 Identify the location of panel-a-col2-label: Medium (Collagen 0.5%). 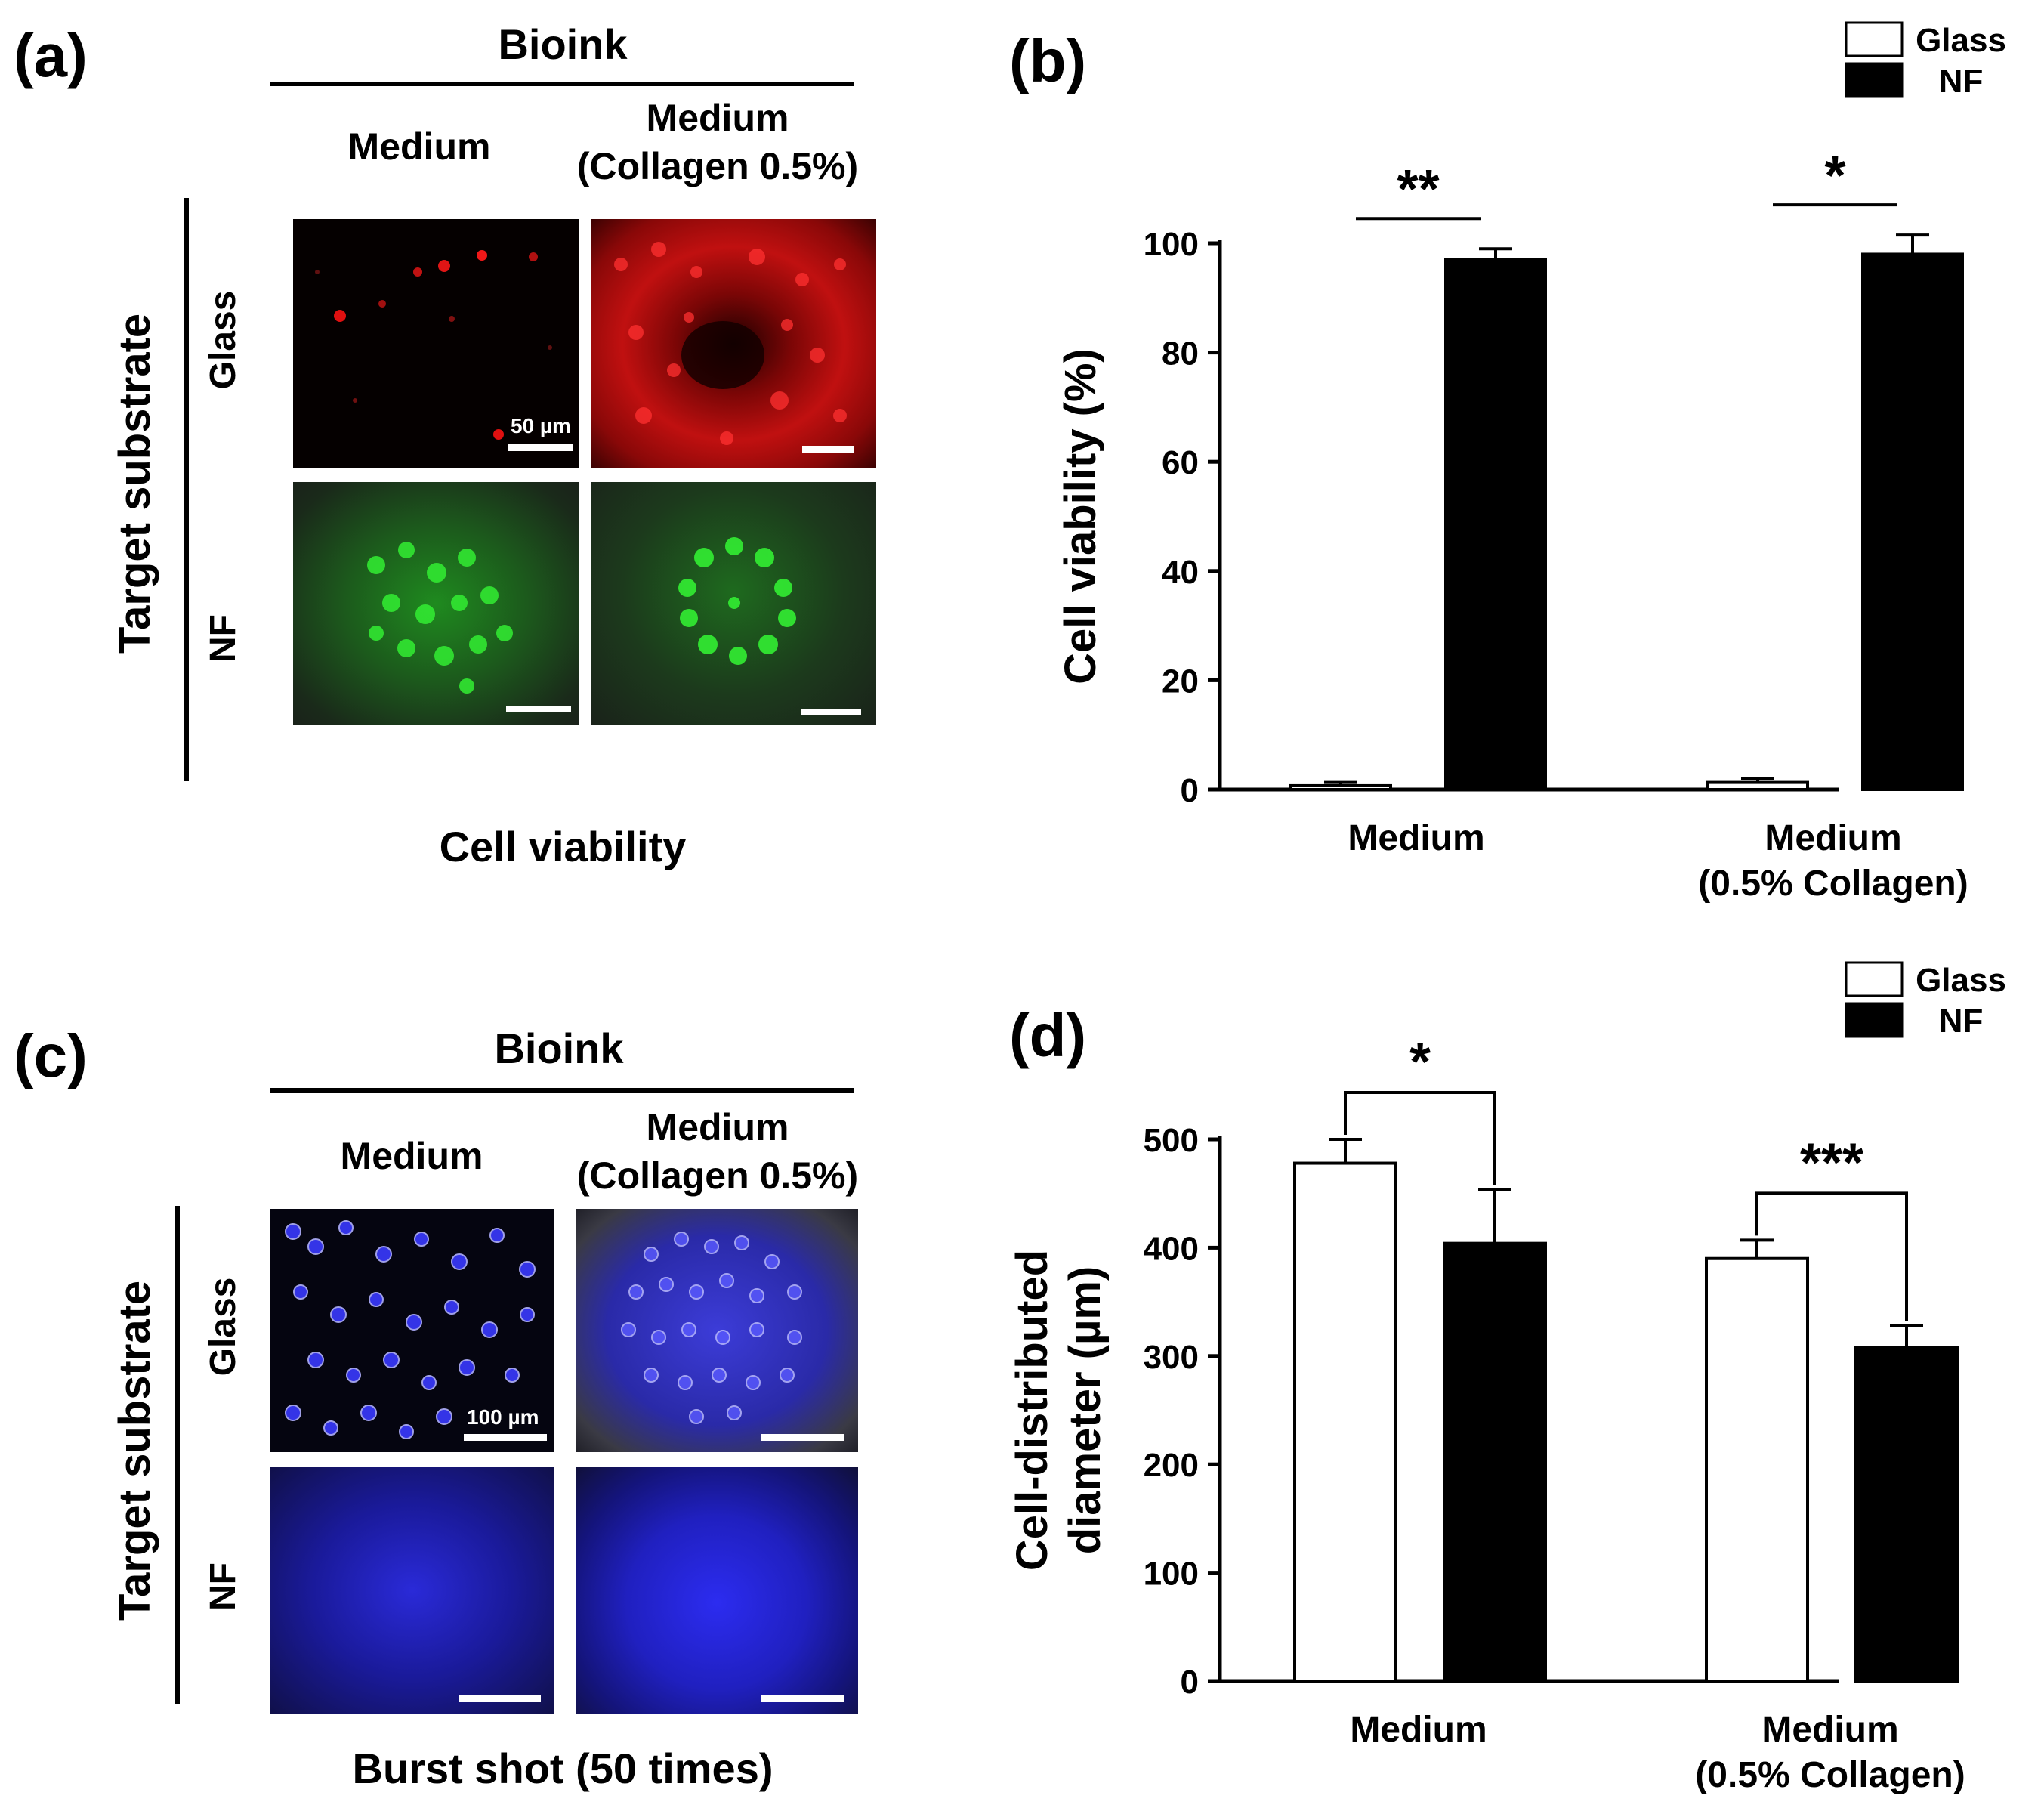
(717, 142).